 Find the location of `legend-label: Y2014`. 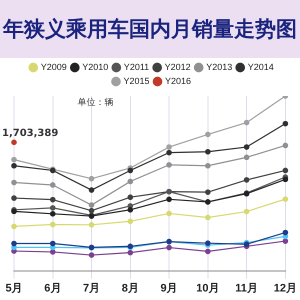

legend-label: Y2014 is located at coordinates (261, 67).